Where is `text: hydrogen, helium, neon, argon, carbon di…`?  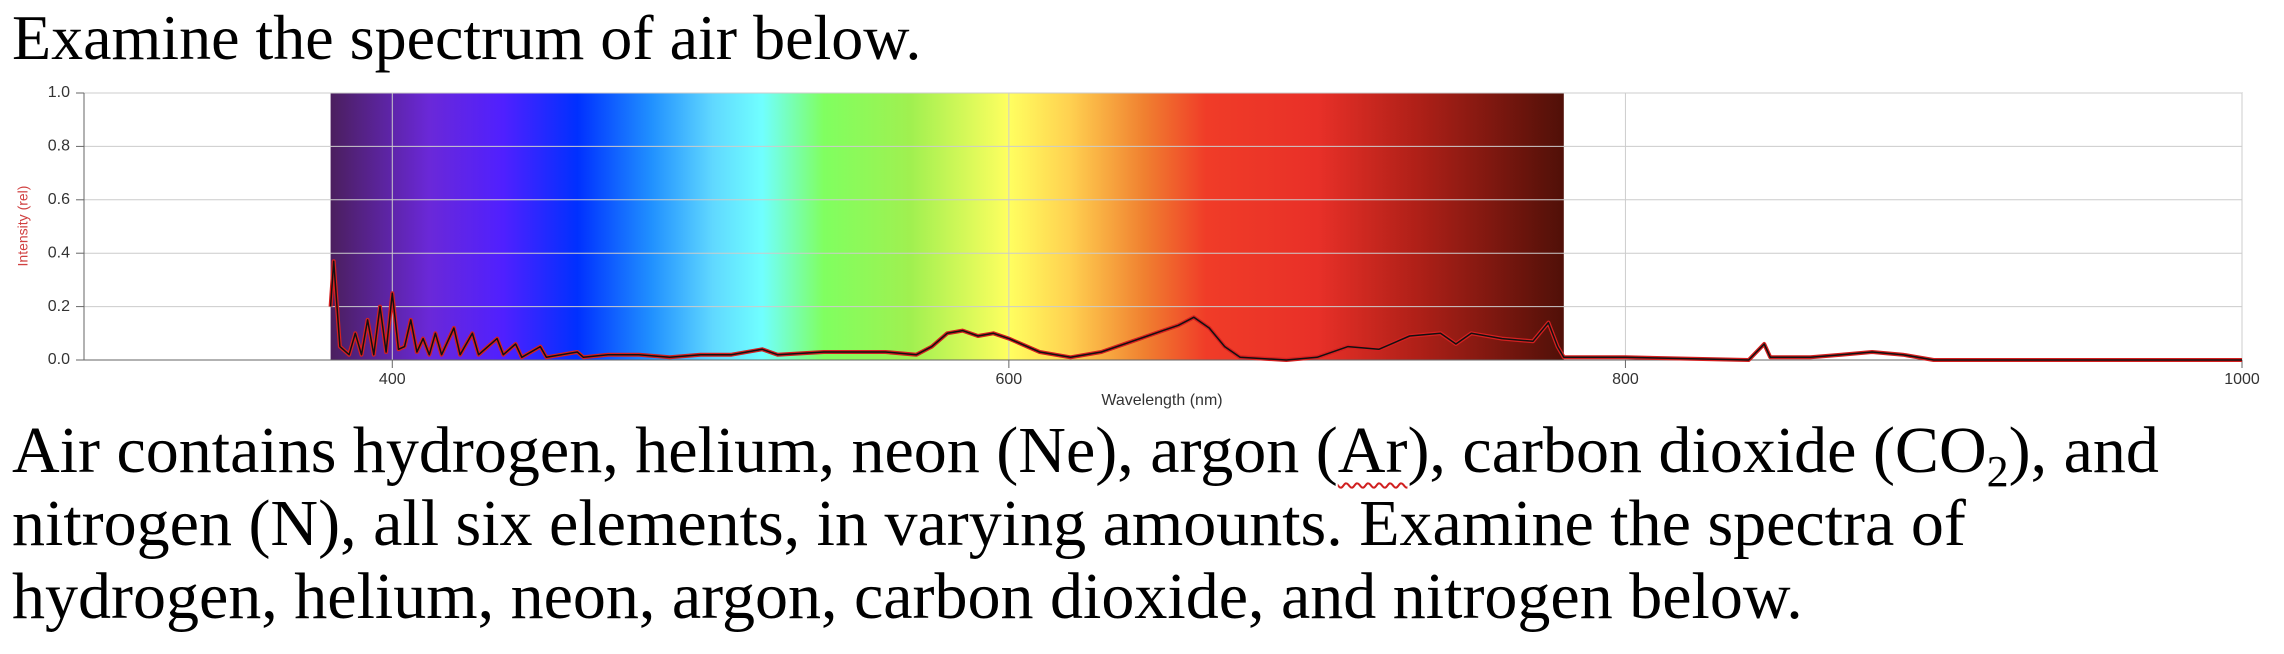
text: hydrogen, helium, neon, argon, carbon di… is located at coordinates (907, 596).